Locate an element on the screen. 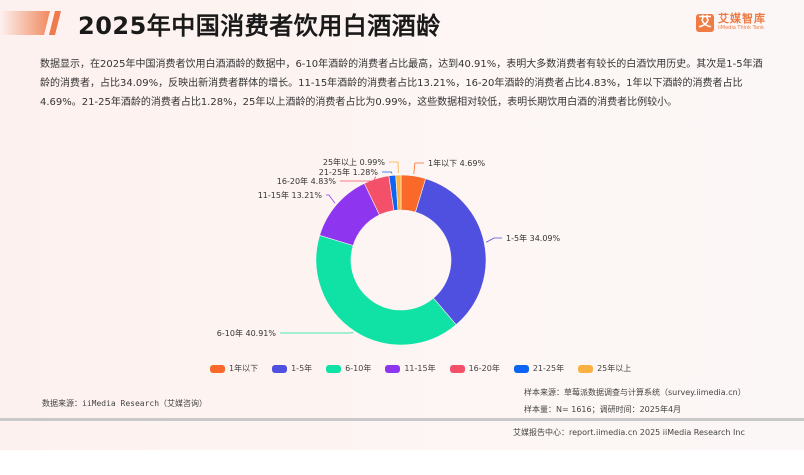  logo-name-en: iiMedia Think Tank is located at coordinates (741, 28).